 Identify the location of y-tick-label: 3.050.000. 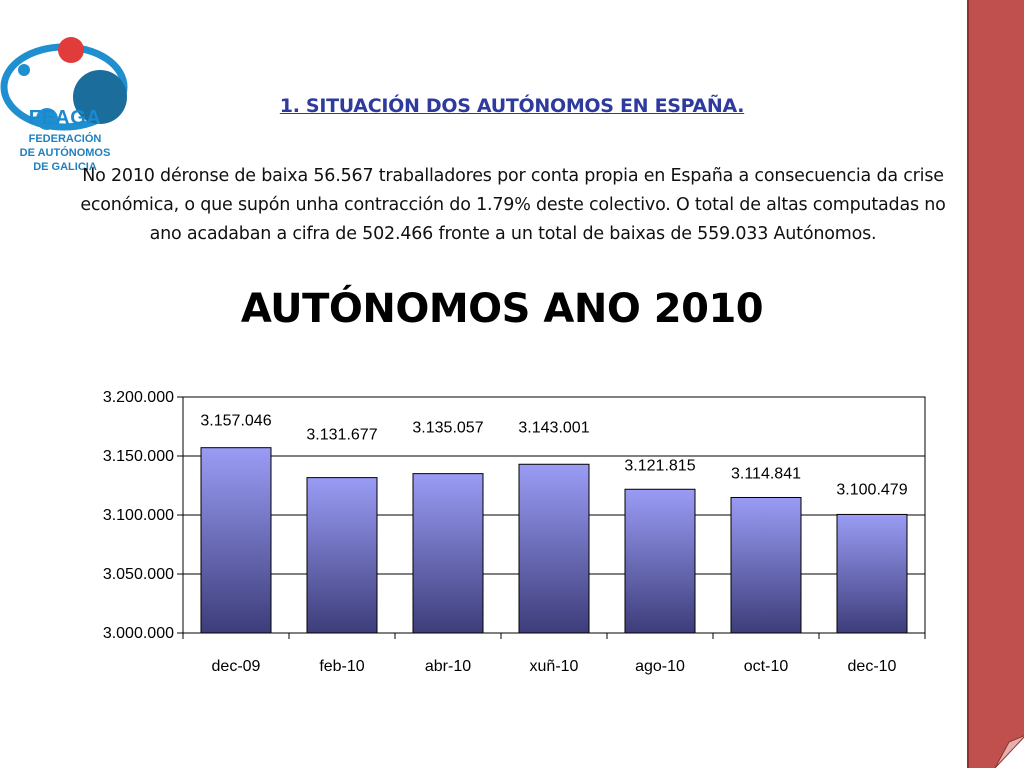
(138, 574).